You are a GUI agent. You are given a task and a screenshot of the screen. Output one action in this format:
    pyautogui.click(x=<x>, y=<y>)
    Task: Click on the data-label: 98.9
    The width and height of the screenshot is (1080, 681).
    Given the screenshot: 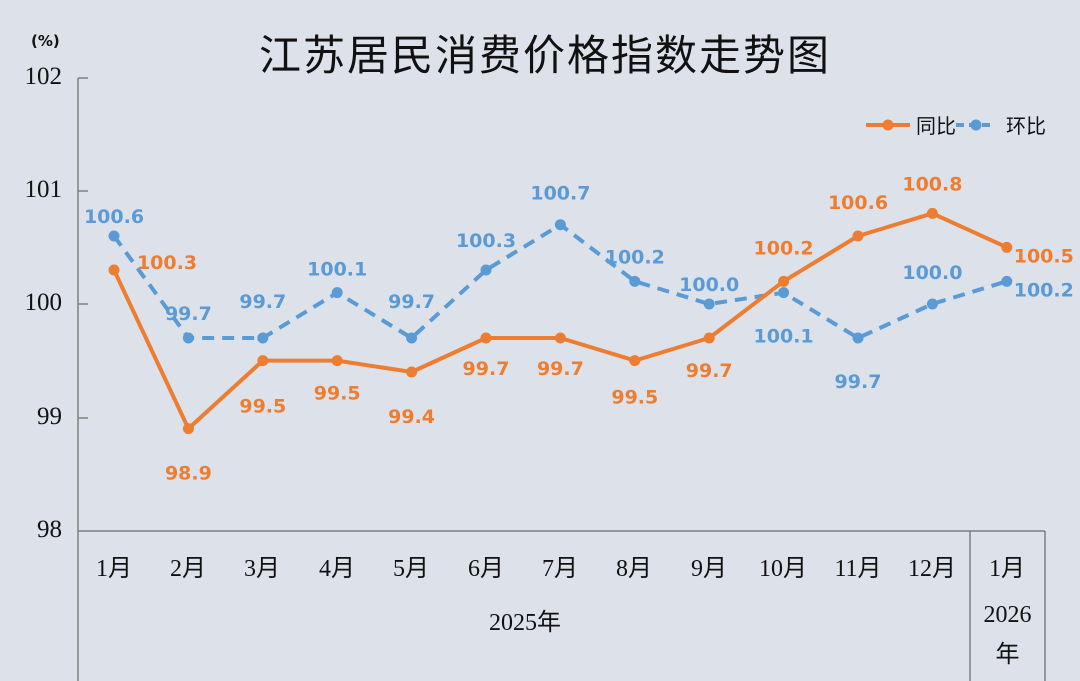 What is the action you would take?
    pyautogui.click(x=188, y=474)
    